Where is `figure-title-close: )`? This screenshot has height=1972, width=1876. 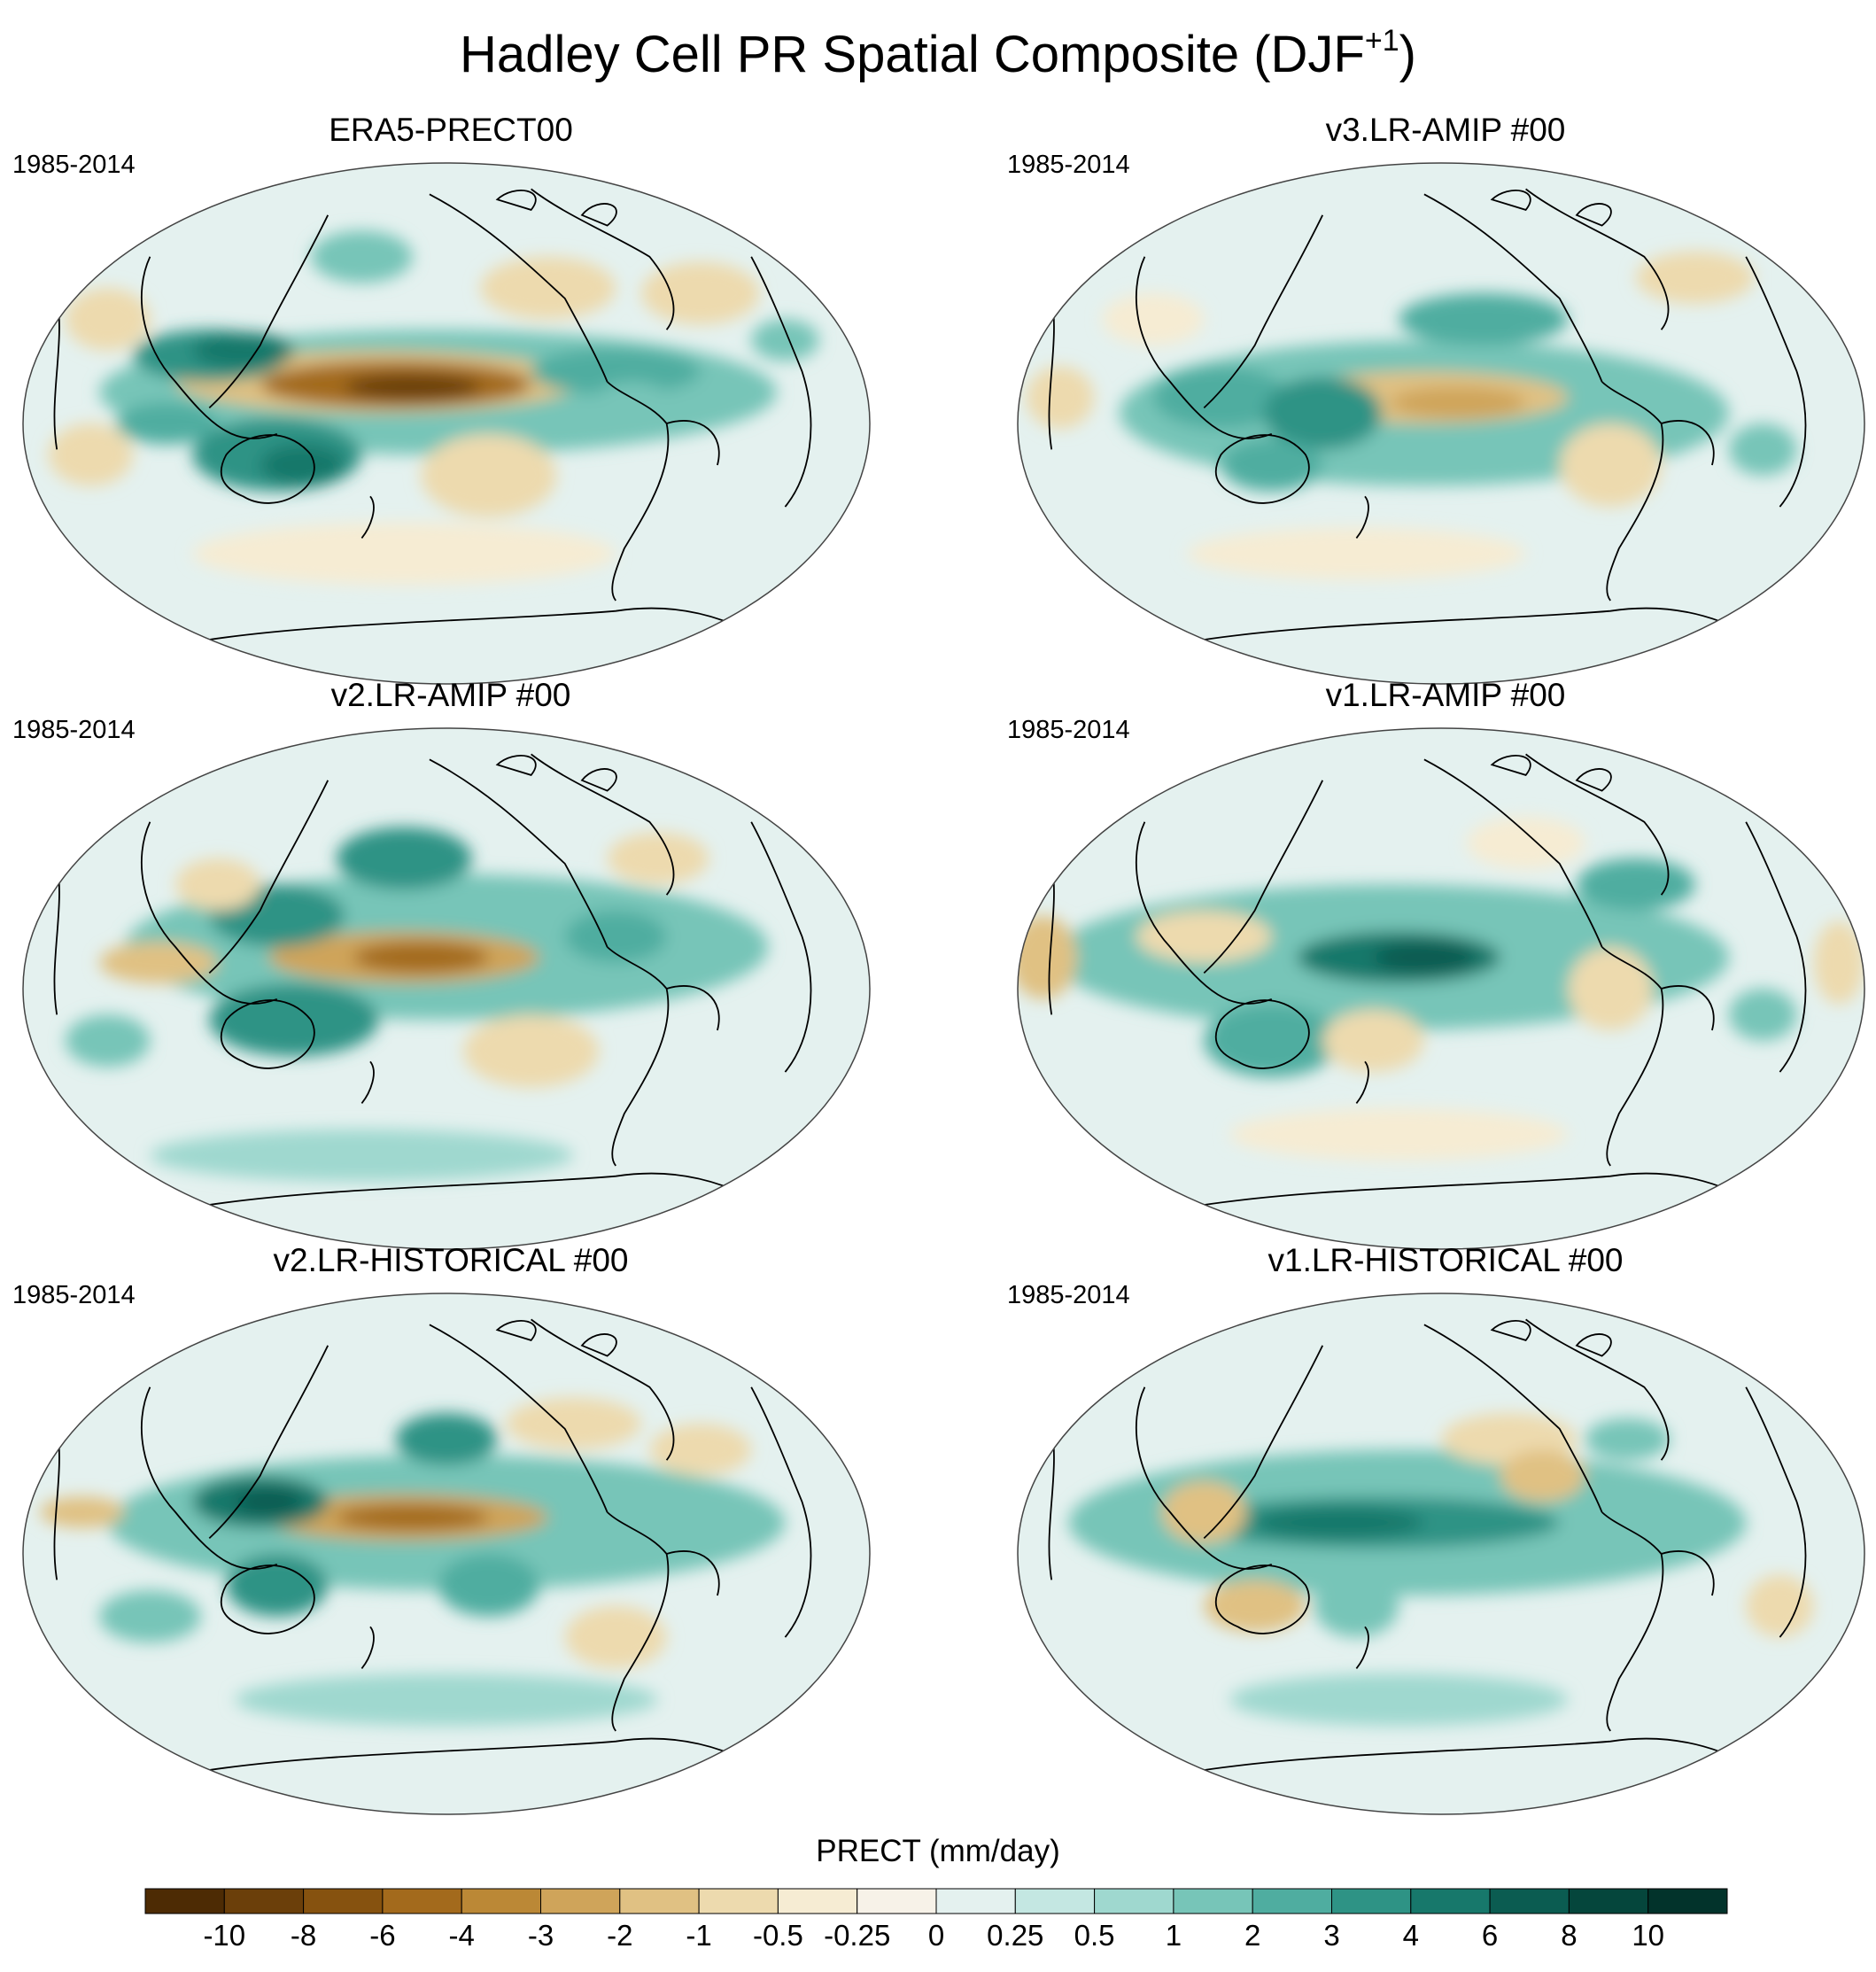
figure-title-close: ) is located at coordinates (1407, 54).